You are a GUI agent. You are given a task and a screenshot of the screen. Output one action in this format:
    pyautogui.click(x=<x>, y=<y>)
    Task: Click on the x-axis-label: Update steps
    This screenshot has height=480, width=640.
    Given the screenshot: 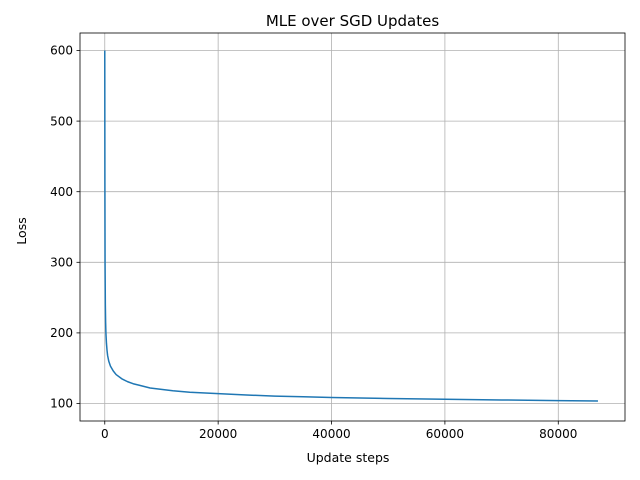 What is the action you would take?
    pyautogui.click(x=348, y=457)
    